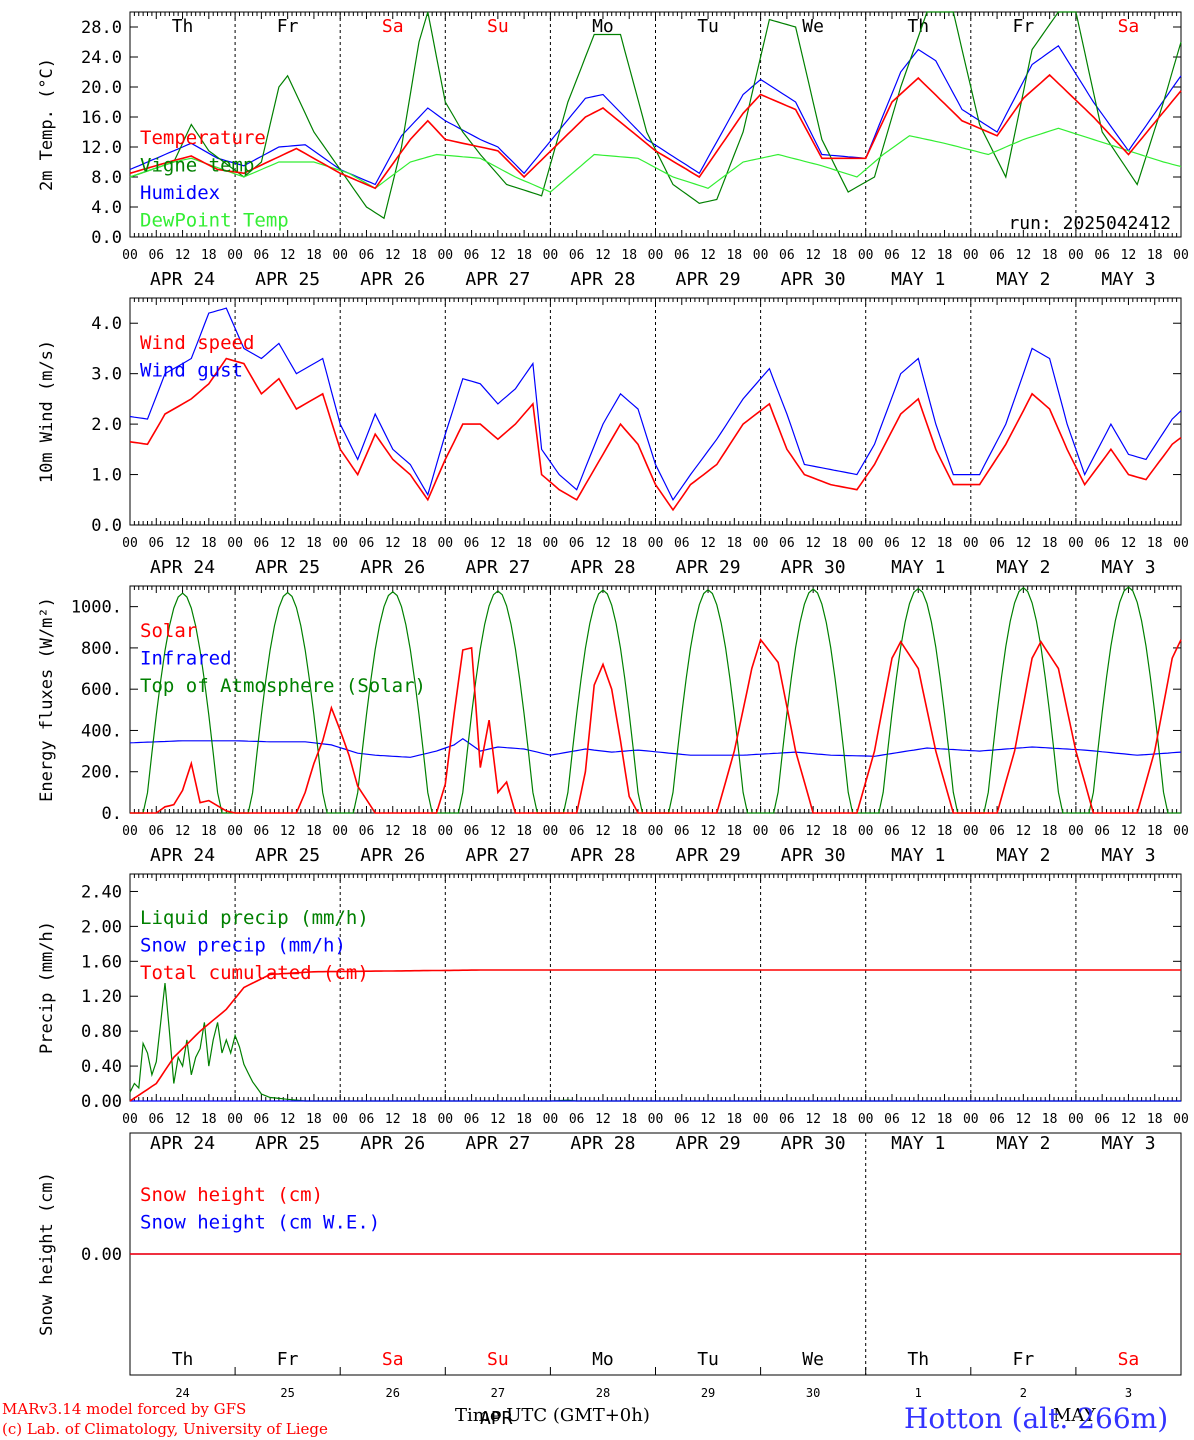 This screenshot has width=1194, height=1440. Describe the element at coordinates (101, 58) in the screenshot. I see `y-tick-label: 24.0` at that location.